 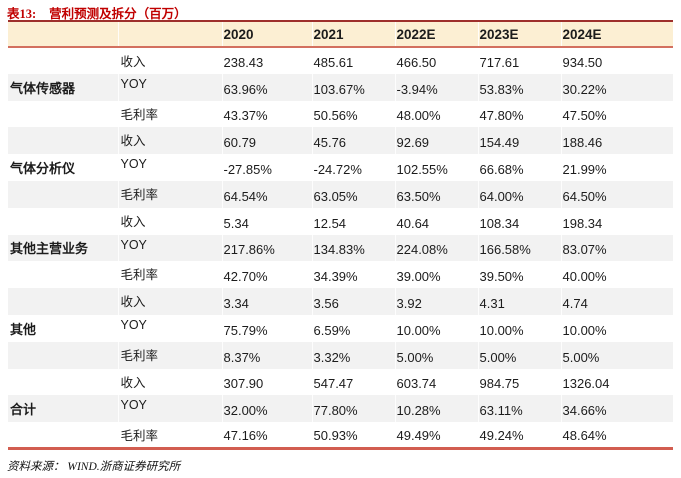 What do you see at coordinates (519, 114) in the screenshot?
I see `value-cell: 47.80%` at bounding box center [519, 114].